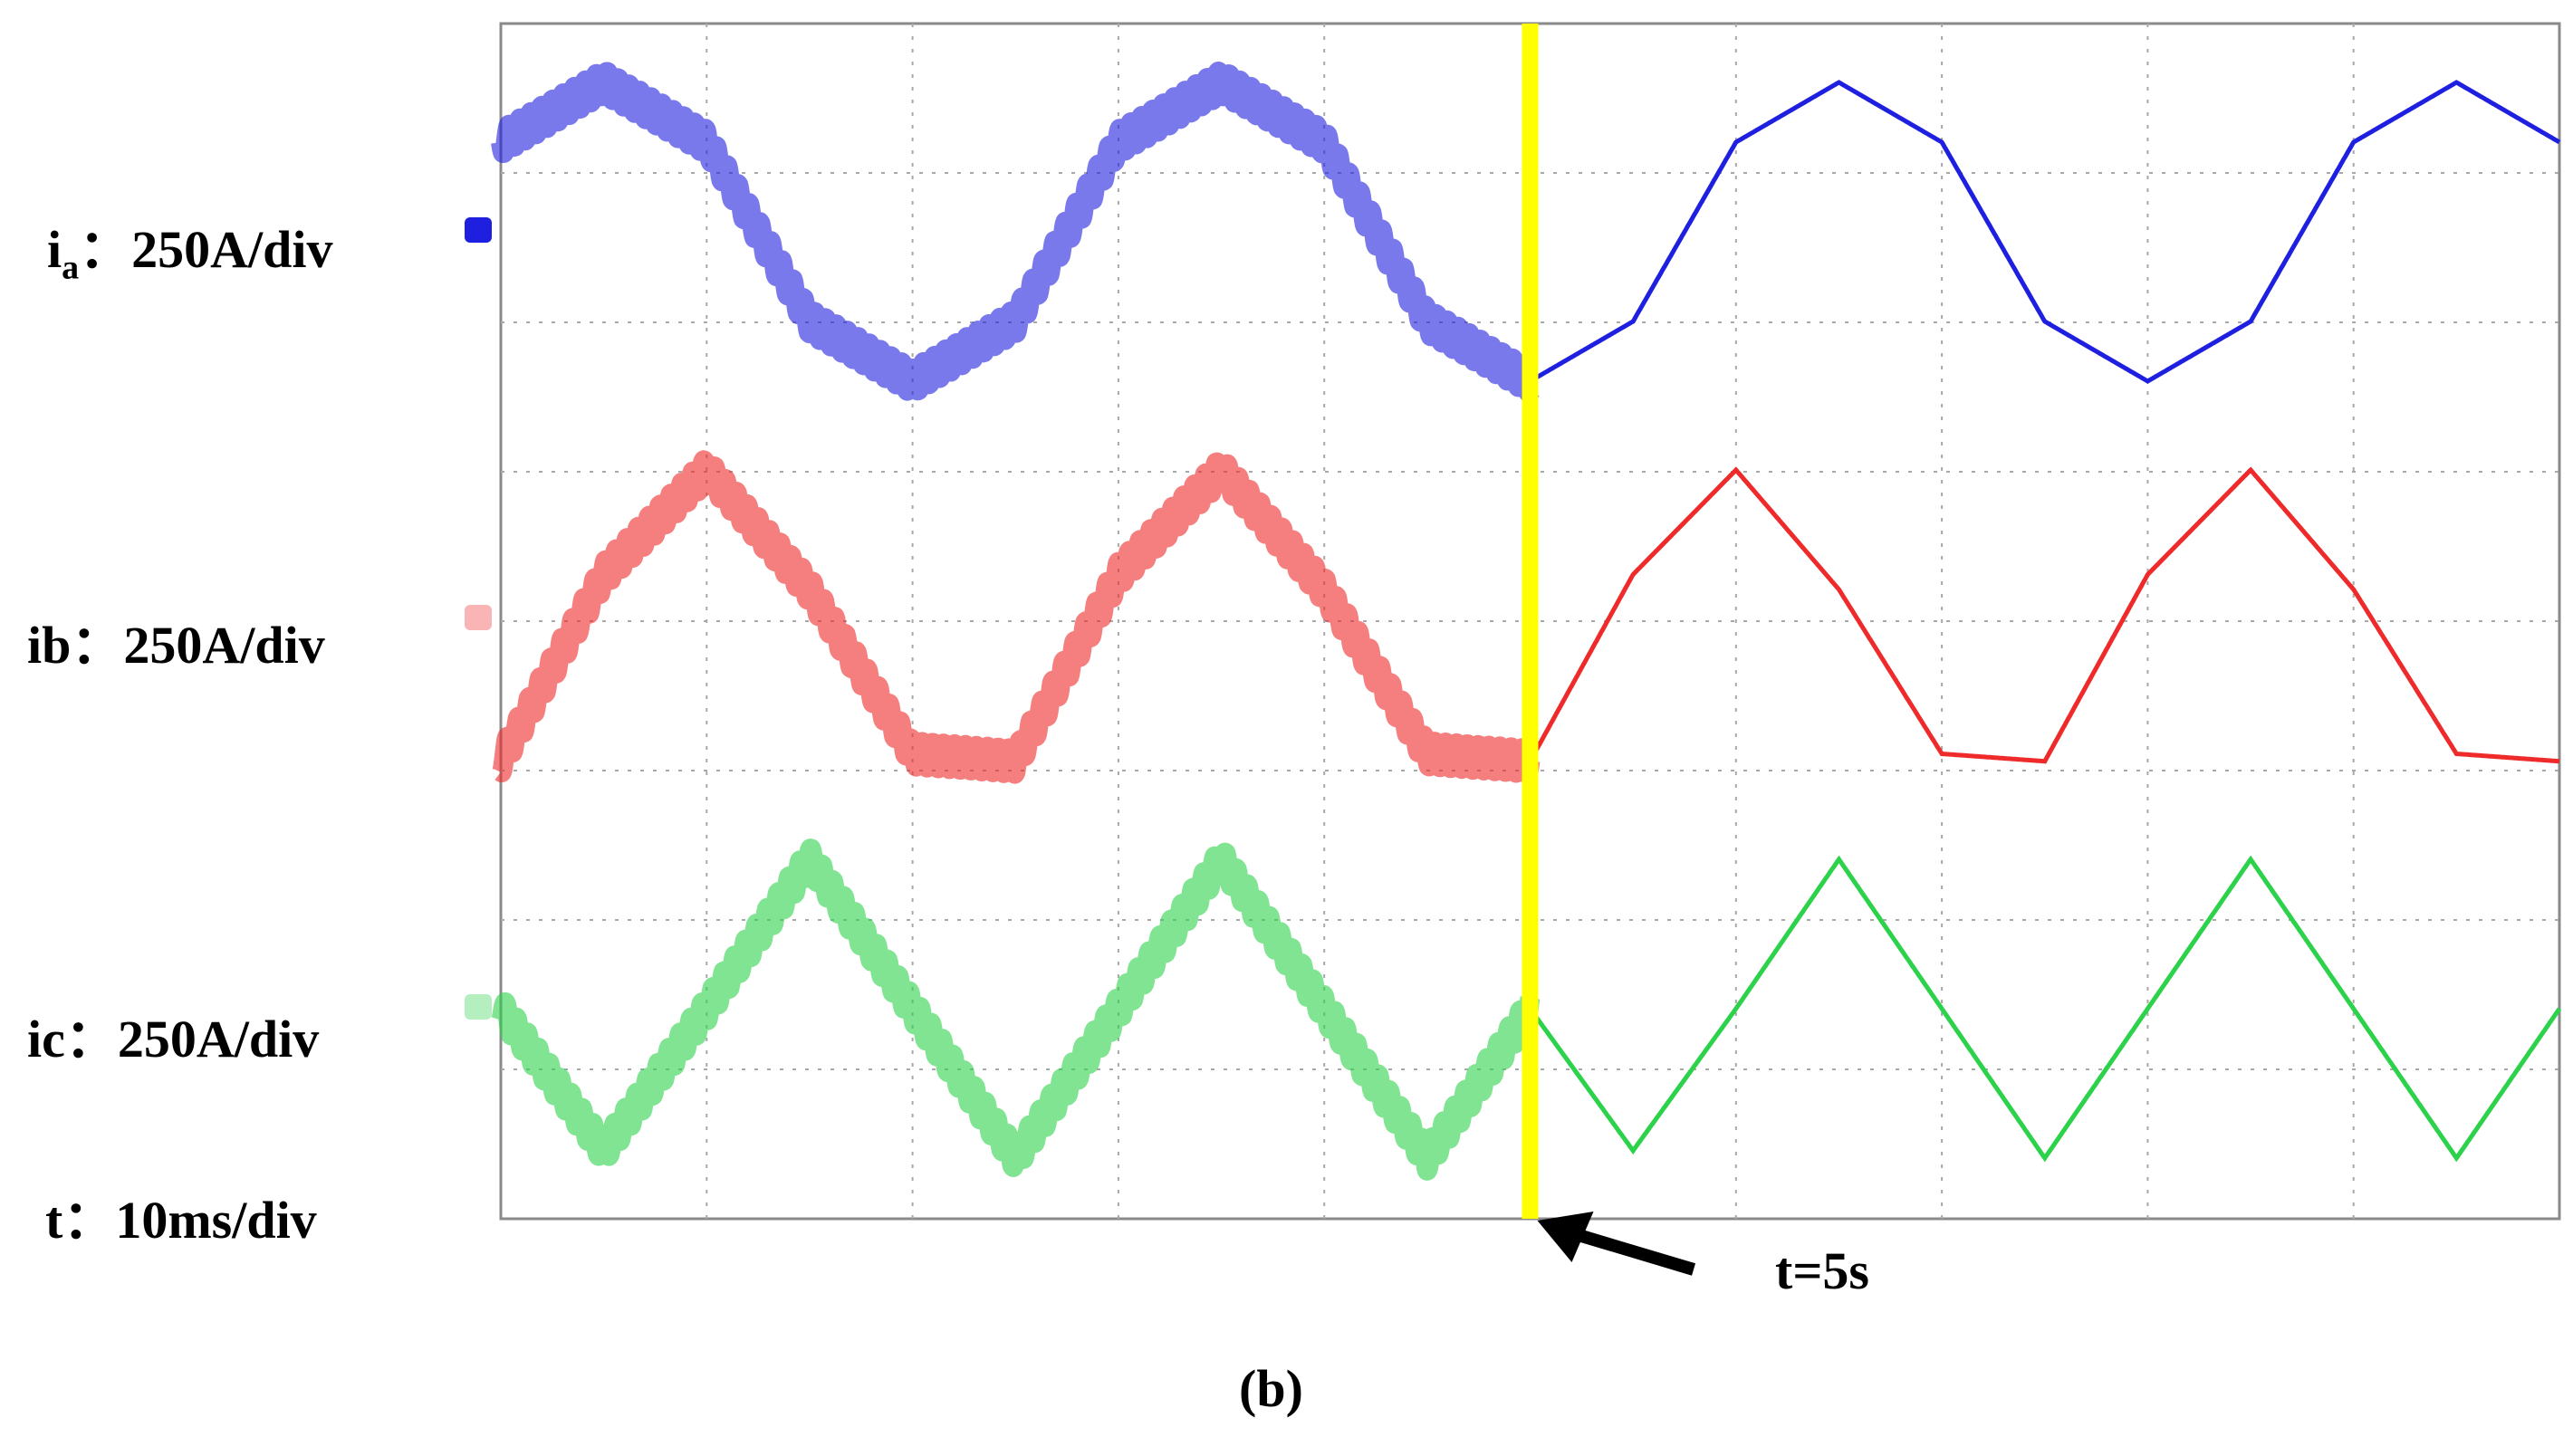  I want to click on trace-ib-noisy, so click(1016, 617).